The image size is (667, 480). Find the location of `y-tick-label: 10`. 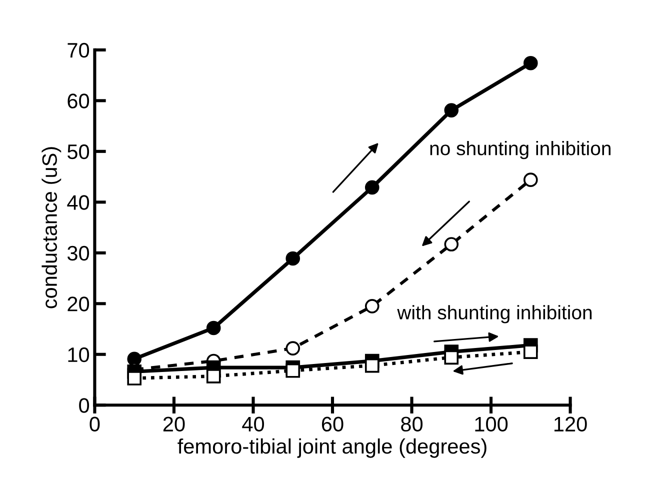

y-tick-label: 10 is located at coordinates (79, 354).